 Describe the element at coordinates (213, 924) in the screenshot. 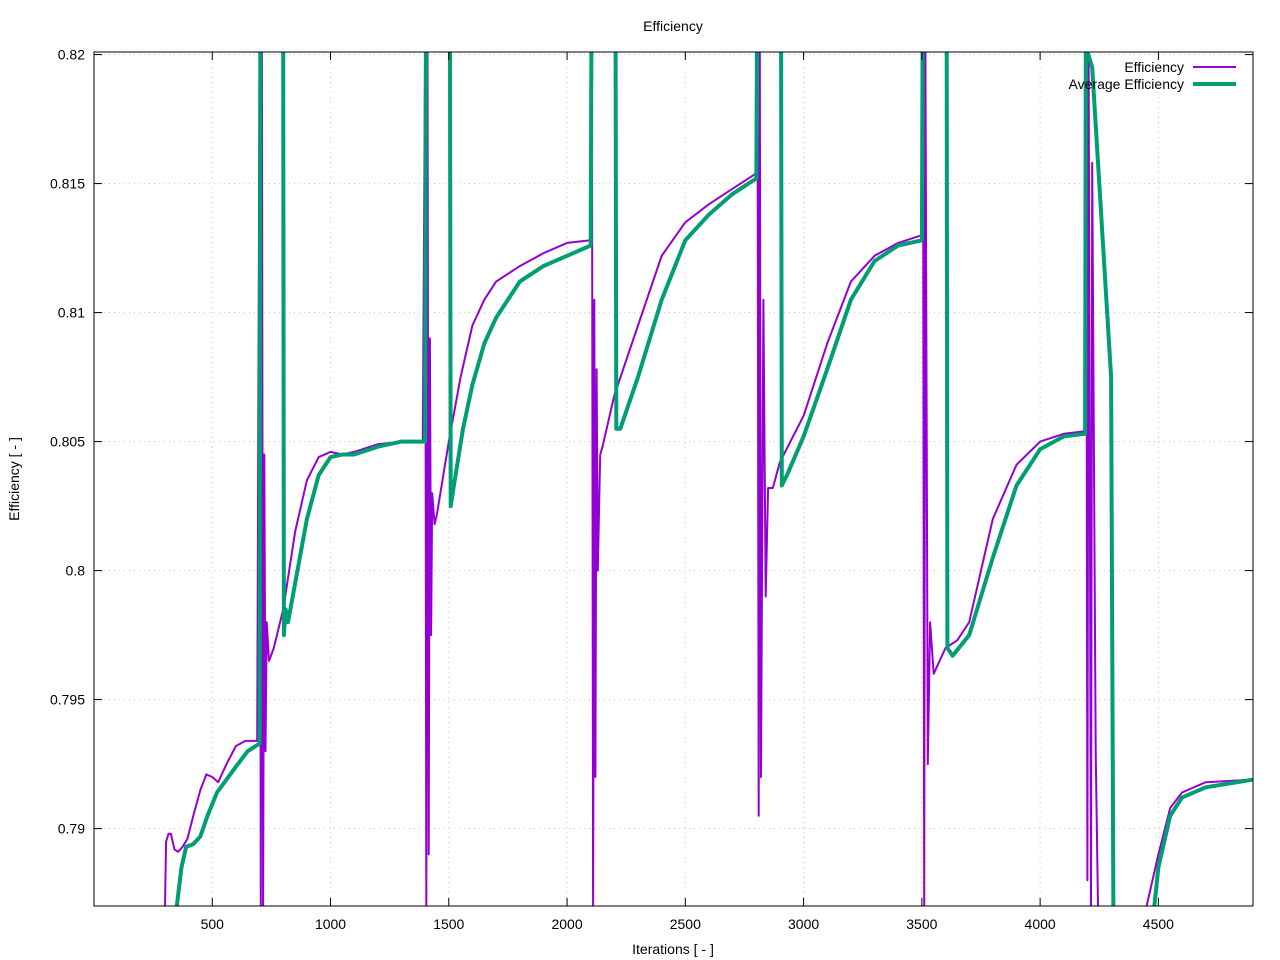

I see `x-tick-label: 500` at that location.